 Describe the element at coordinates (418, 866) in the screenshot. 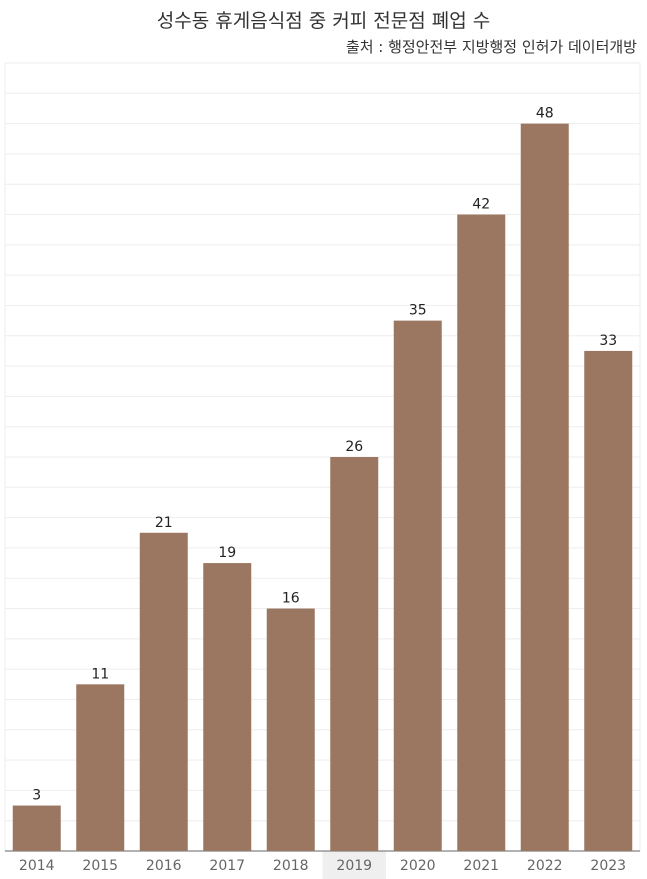

I see `x-tick-label-2020: 2020` at that location.